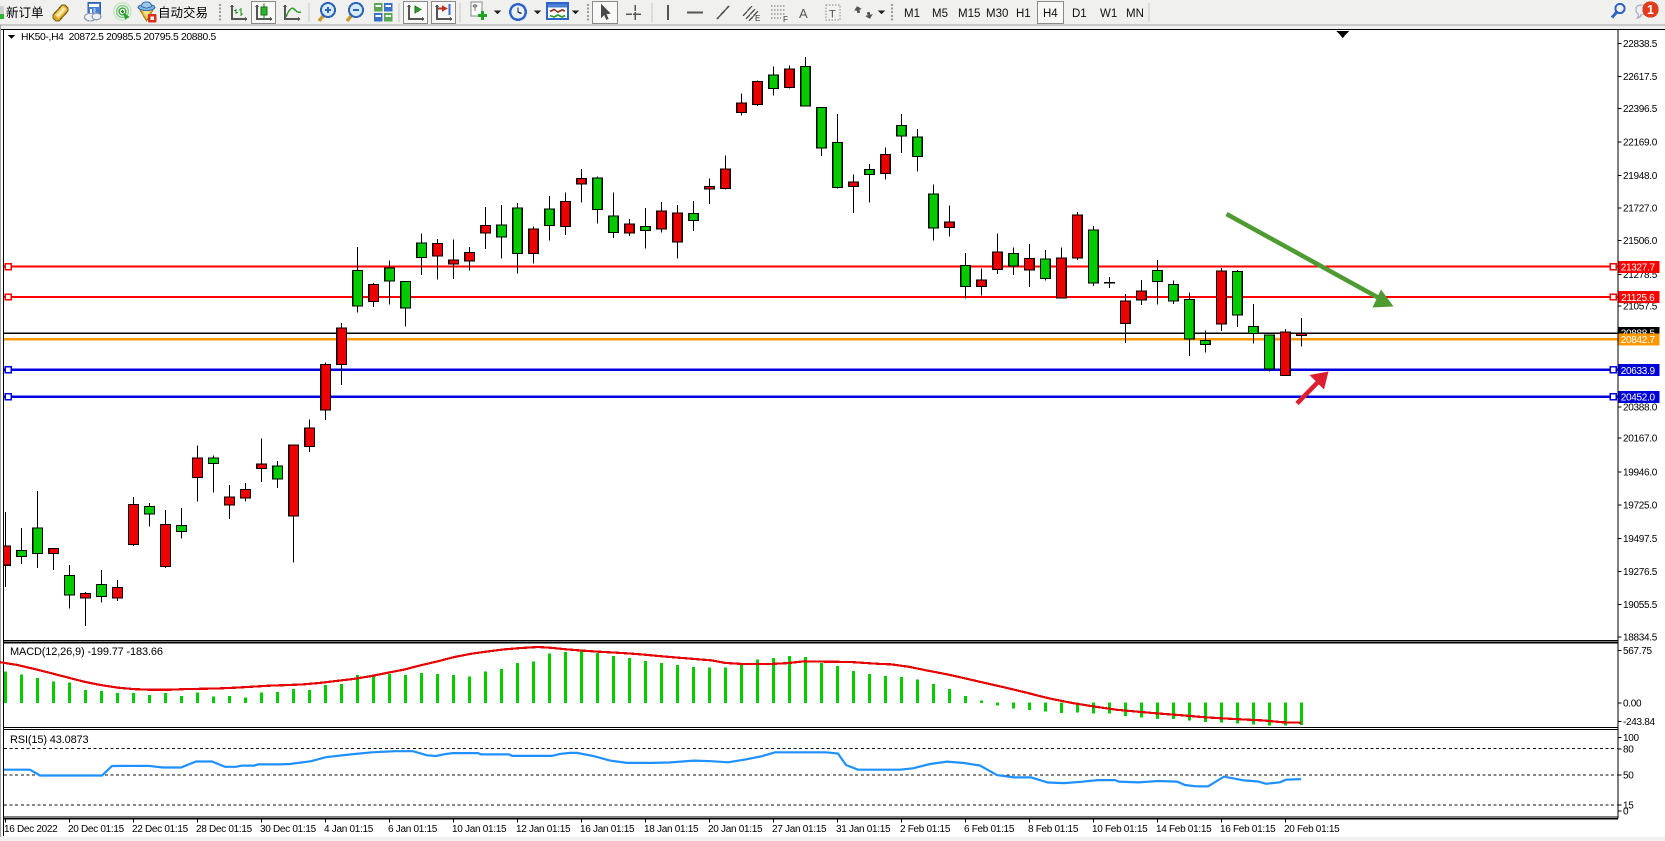 The height and width of the screenshot is (841, 1665). What do you see at coordinates (1053, 829) in the screenshot?
I see `svg-text: 8 Feb 01:15` at bounding box center [1053, 829].